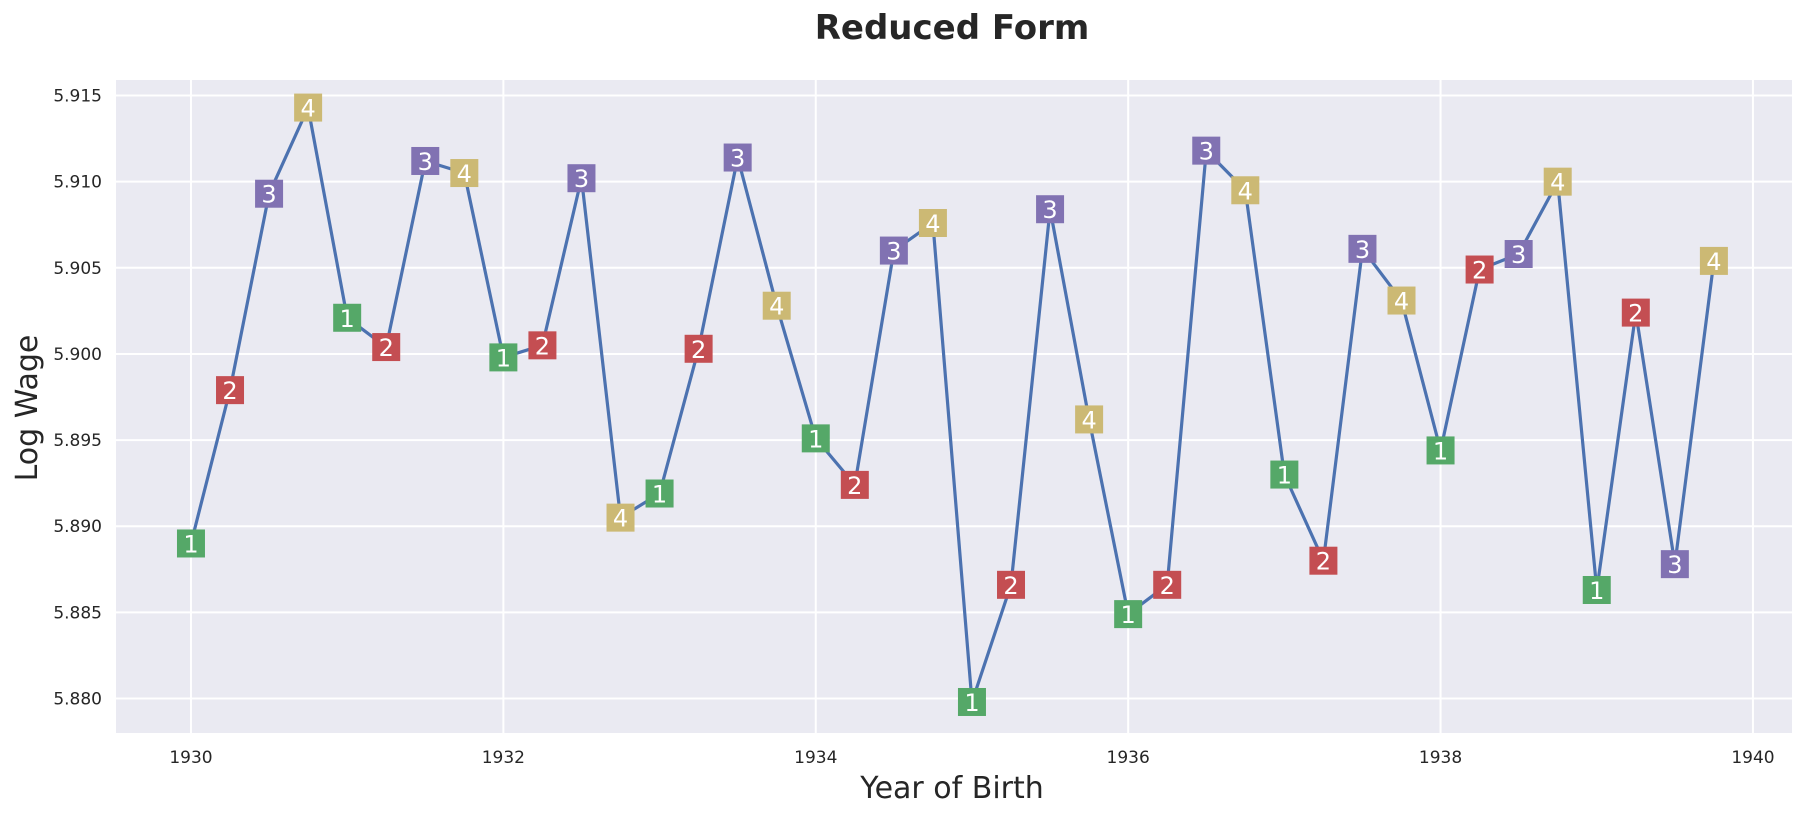 Image resolution: width=1803 pixels, height=817 pixels. I want to click on y-axis-label: Log Wage, so click(27, 408).